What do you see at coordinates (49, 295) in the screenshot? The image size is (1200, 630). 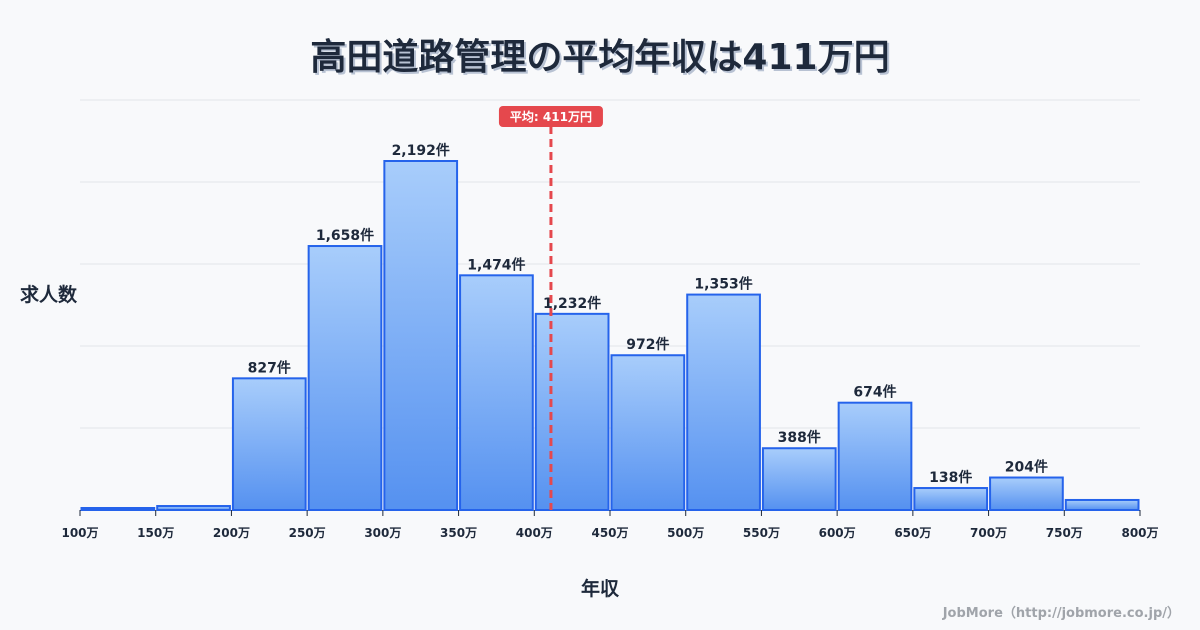 I see `y-axis-label: 求人数` at bounding box center [49, 295].